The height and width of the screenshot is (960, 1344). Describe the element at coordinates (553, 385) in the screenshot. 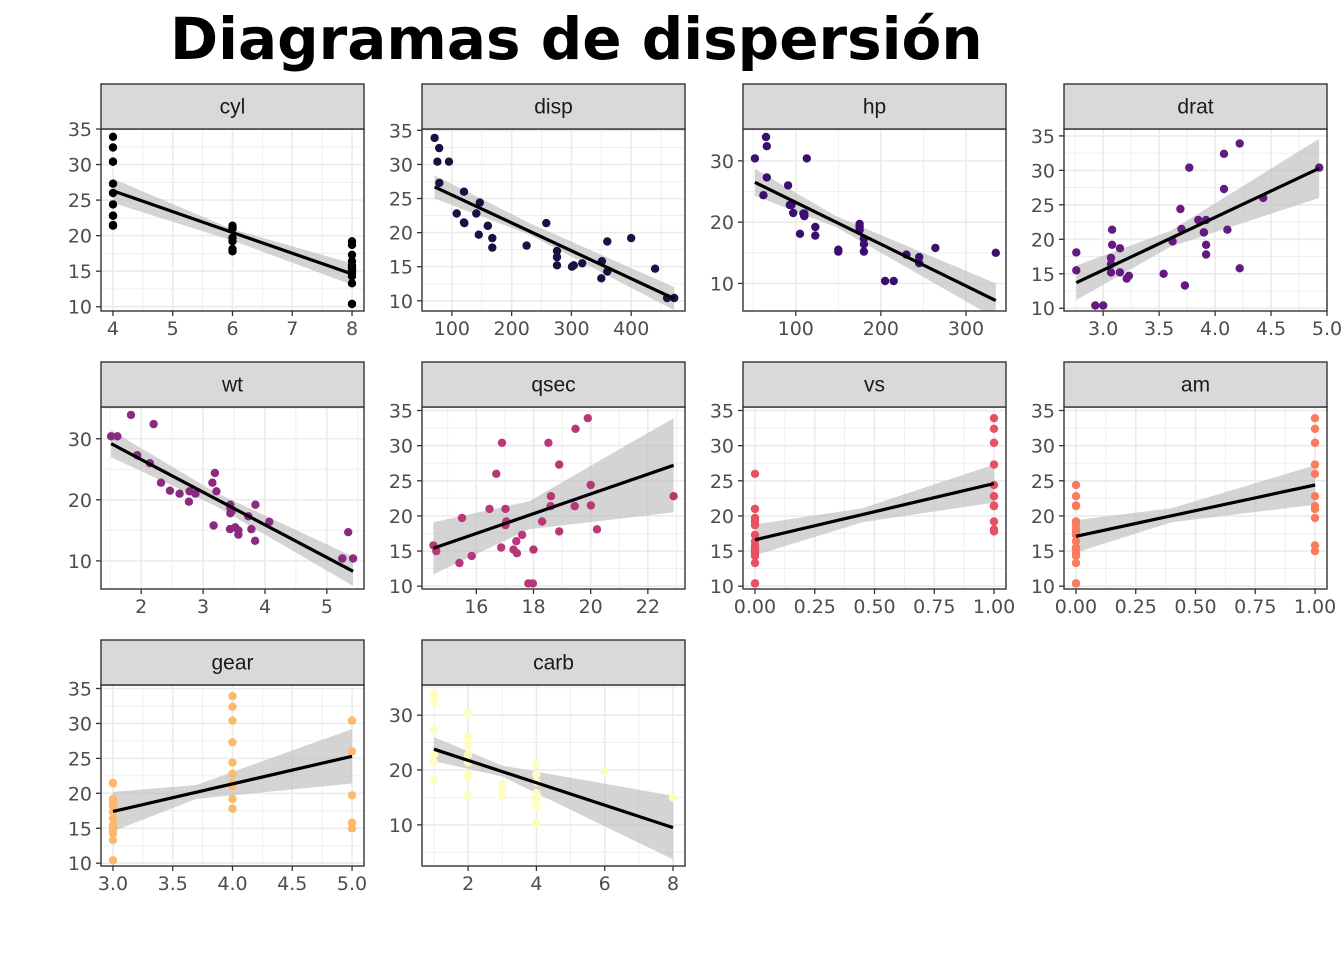

I see `facet-label: qsec` at that location.